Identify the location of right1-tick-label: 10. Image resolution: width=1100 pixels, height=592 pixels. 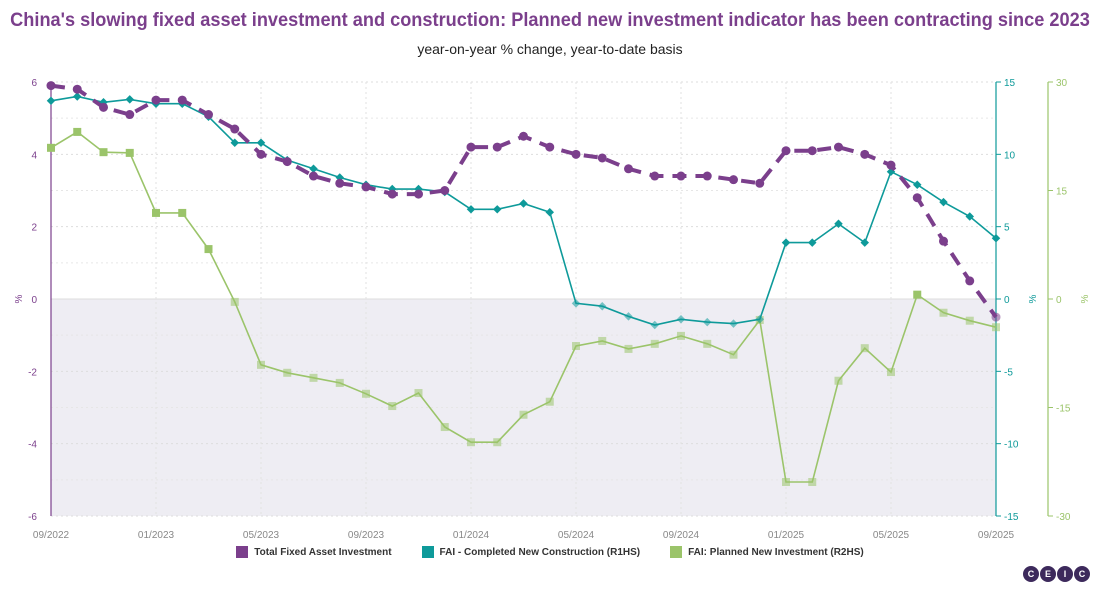
(1010, 155).